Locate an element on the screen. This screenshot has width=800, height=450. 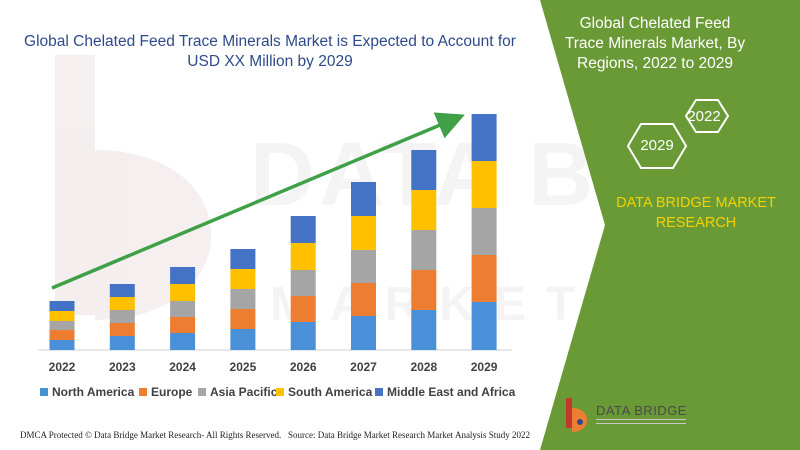
bar-2023-europe is located at coordinates (122, 329).